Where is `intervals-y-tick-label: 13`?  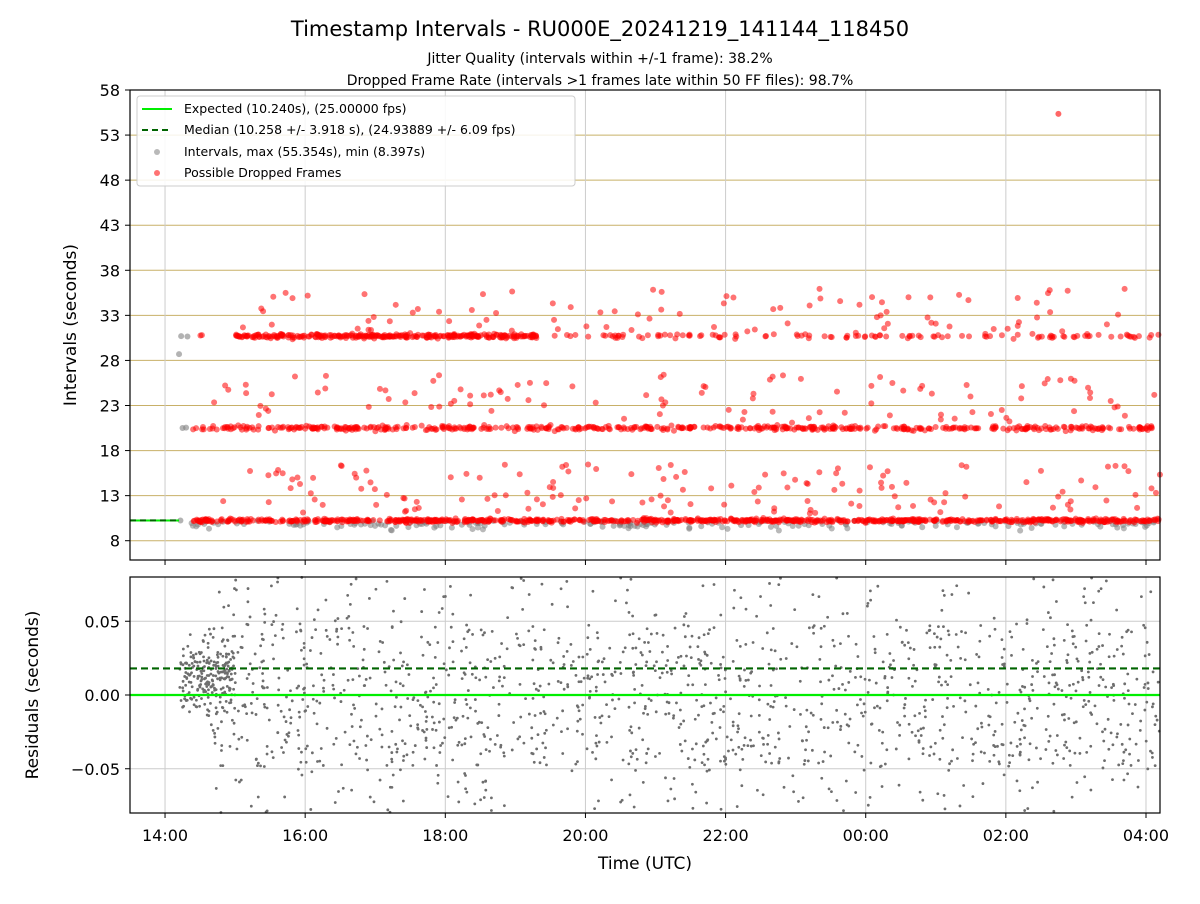 intervals-y-tick-label: 13 is located at coordinates (110, 496).